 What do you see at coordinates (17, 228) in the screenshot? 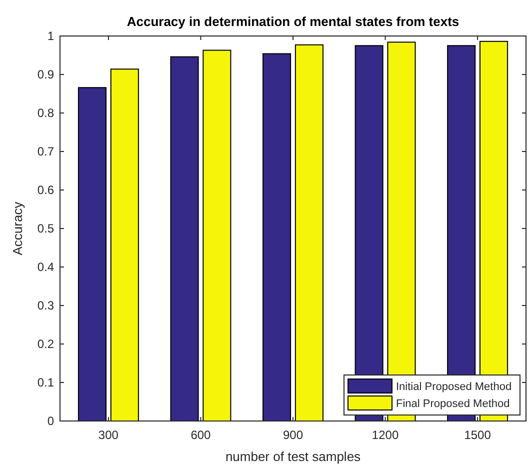
I see `y-axis-title: Accuracy` at bounding box center [17, 228].